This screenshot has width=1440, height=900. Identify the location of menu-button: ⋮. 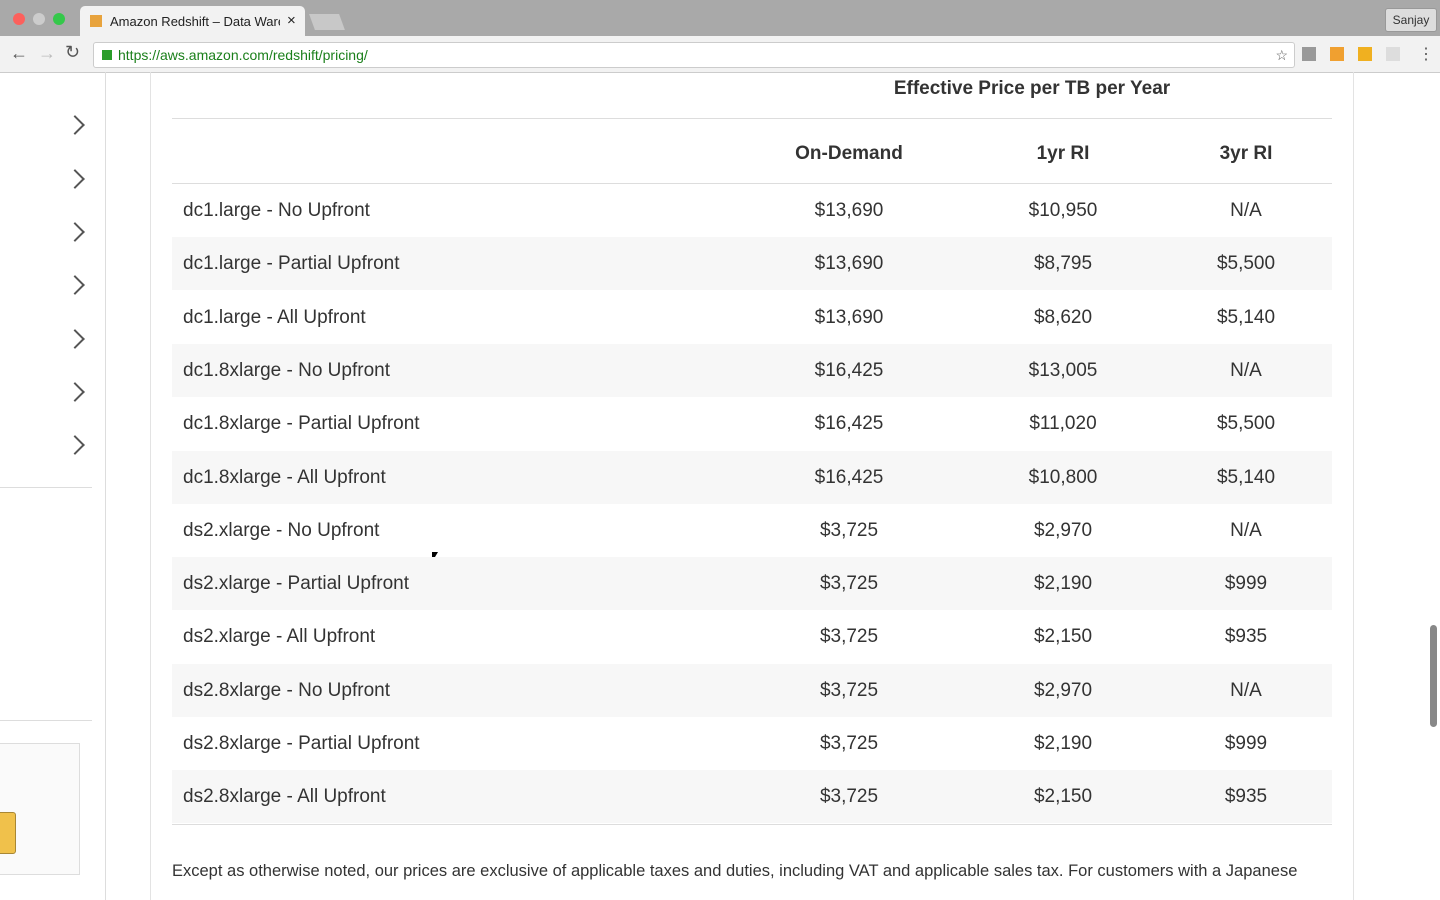
(1426, 54).